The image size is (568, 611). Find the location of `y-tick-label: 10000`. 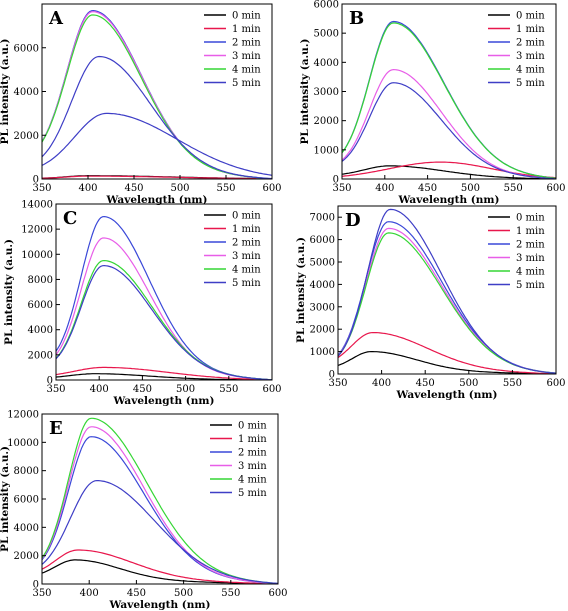

y-tick-label: 10000 is located at coordinates (37, 255).